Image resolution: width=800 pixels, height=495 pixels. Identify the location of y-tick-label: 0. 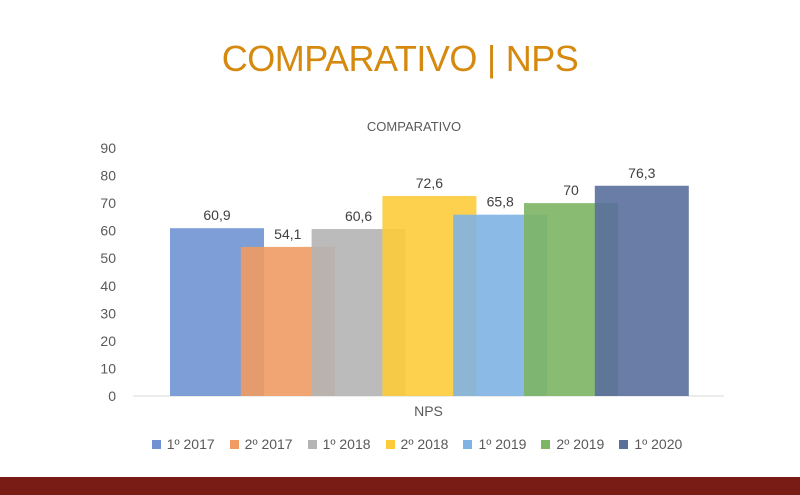
(112, 396).